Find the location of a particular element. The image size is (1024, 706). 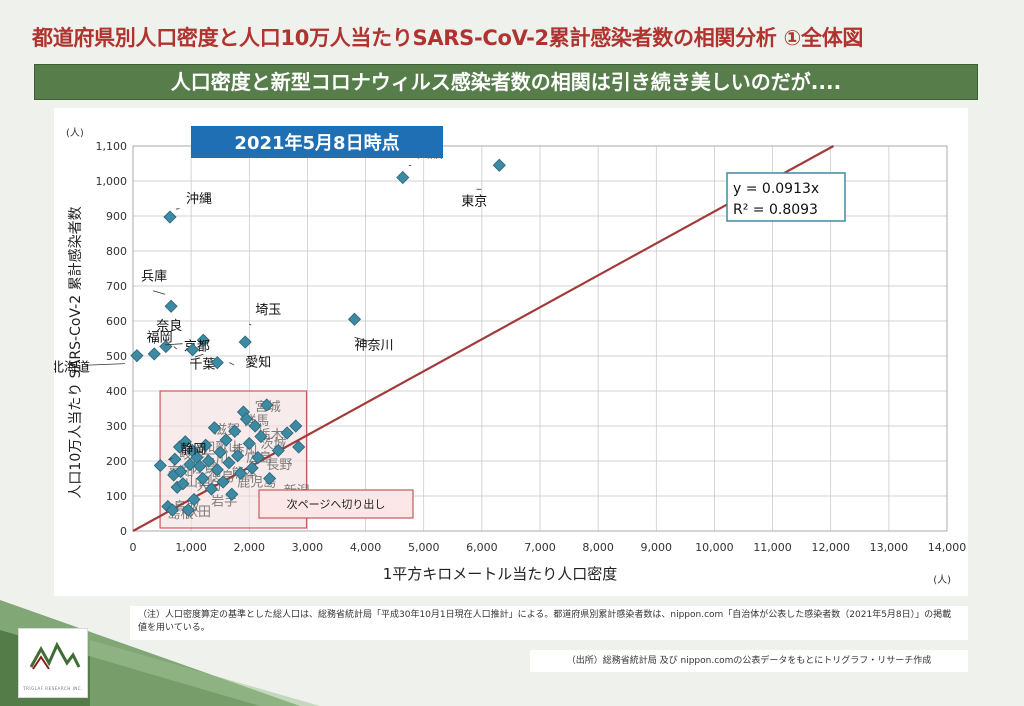

cluster-label: 長野 is located at coordinates (279, 465).